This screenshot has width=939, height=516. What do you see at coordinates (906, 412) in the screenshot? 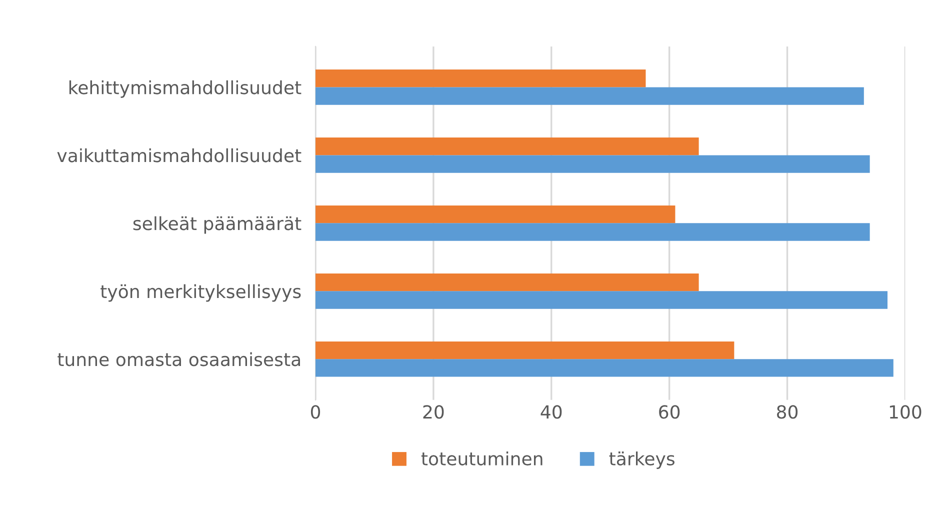
I see `x-tick-label: 100` at bounding box center [906, 412].